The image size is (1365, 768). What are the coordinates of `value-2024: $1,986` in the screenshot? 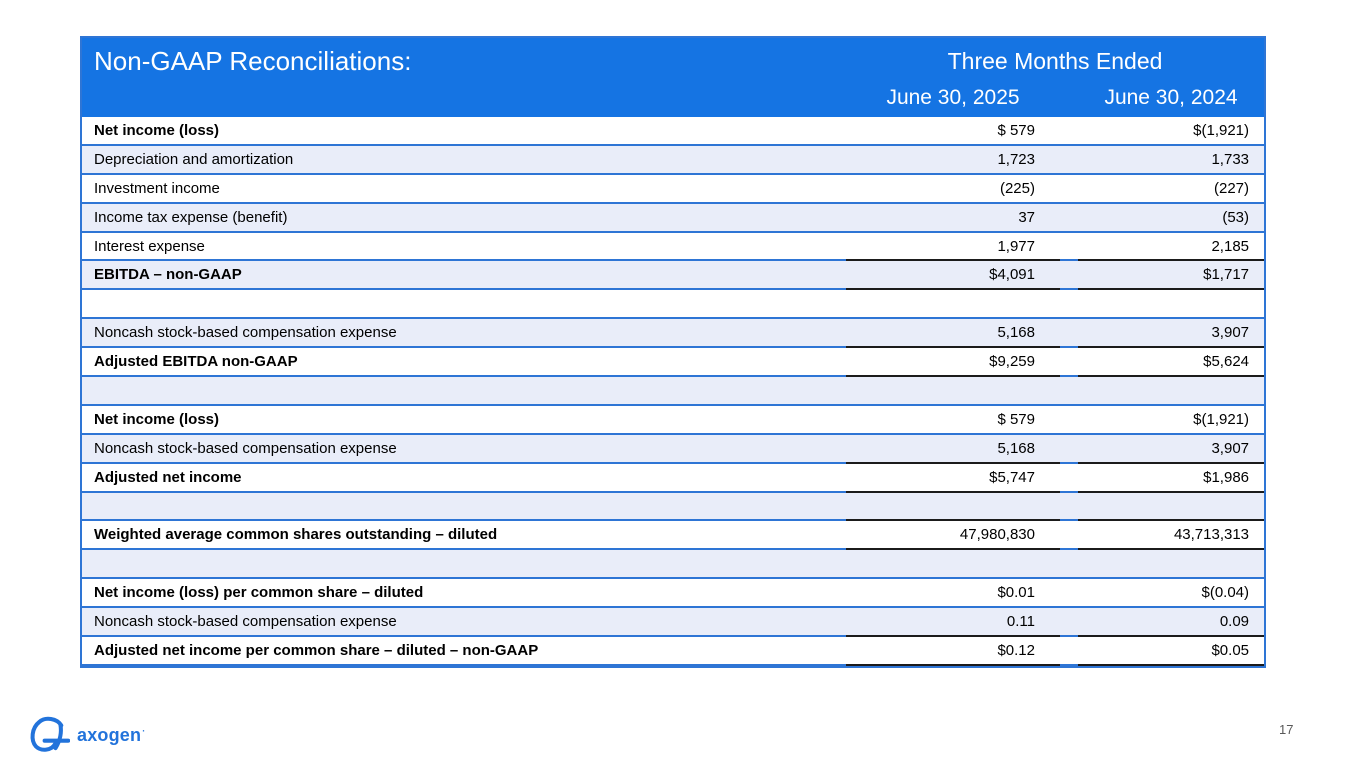 It's located at (1171, 478).